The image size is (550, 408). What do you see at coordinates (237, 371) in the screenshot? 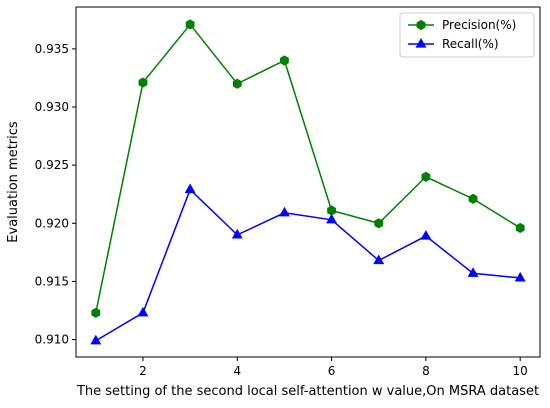
I see `x-tick-label: 4` at bounding box center [237, 371].